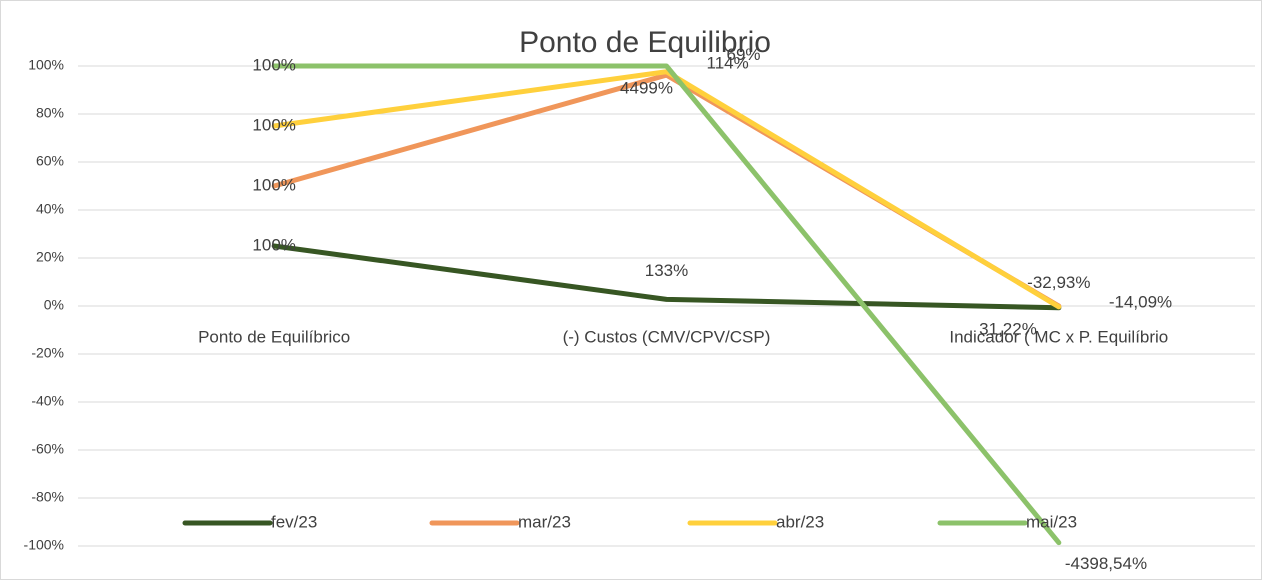 The height and width of the screenshot is (580, 1262). What do you see at coordinates (274, 336) in the screenshot?
I see `x-tick-label: Ponto de Equilíbrico` at bounding box center [274, 336].